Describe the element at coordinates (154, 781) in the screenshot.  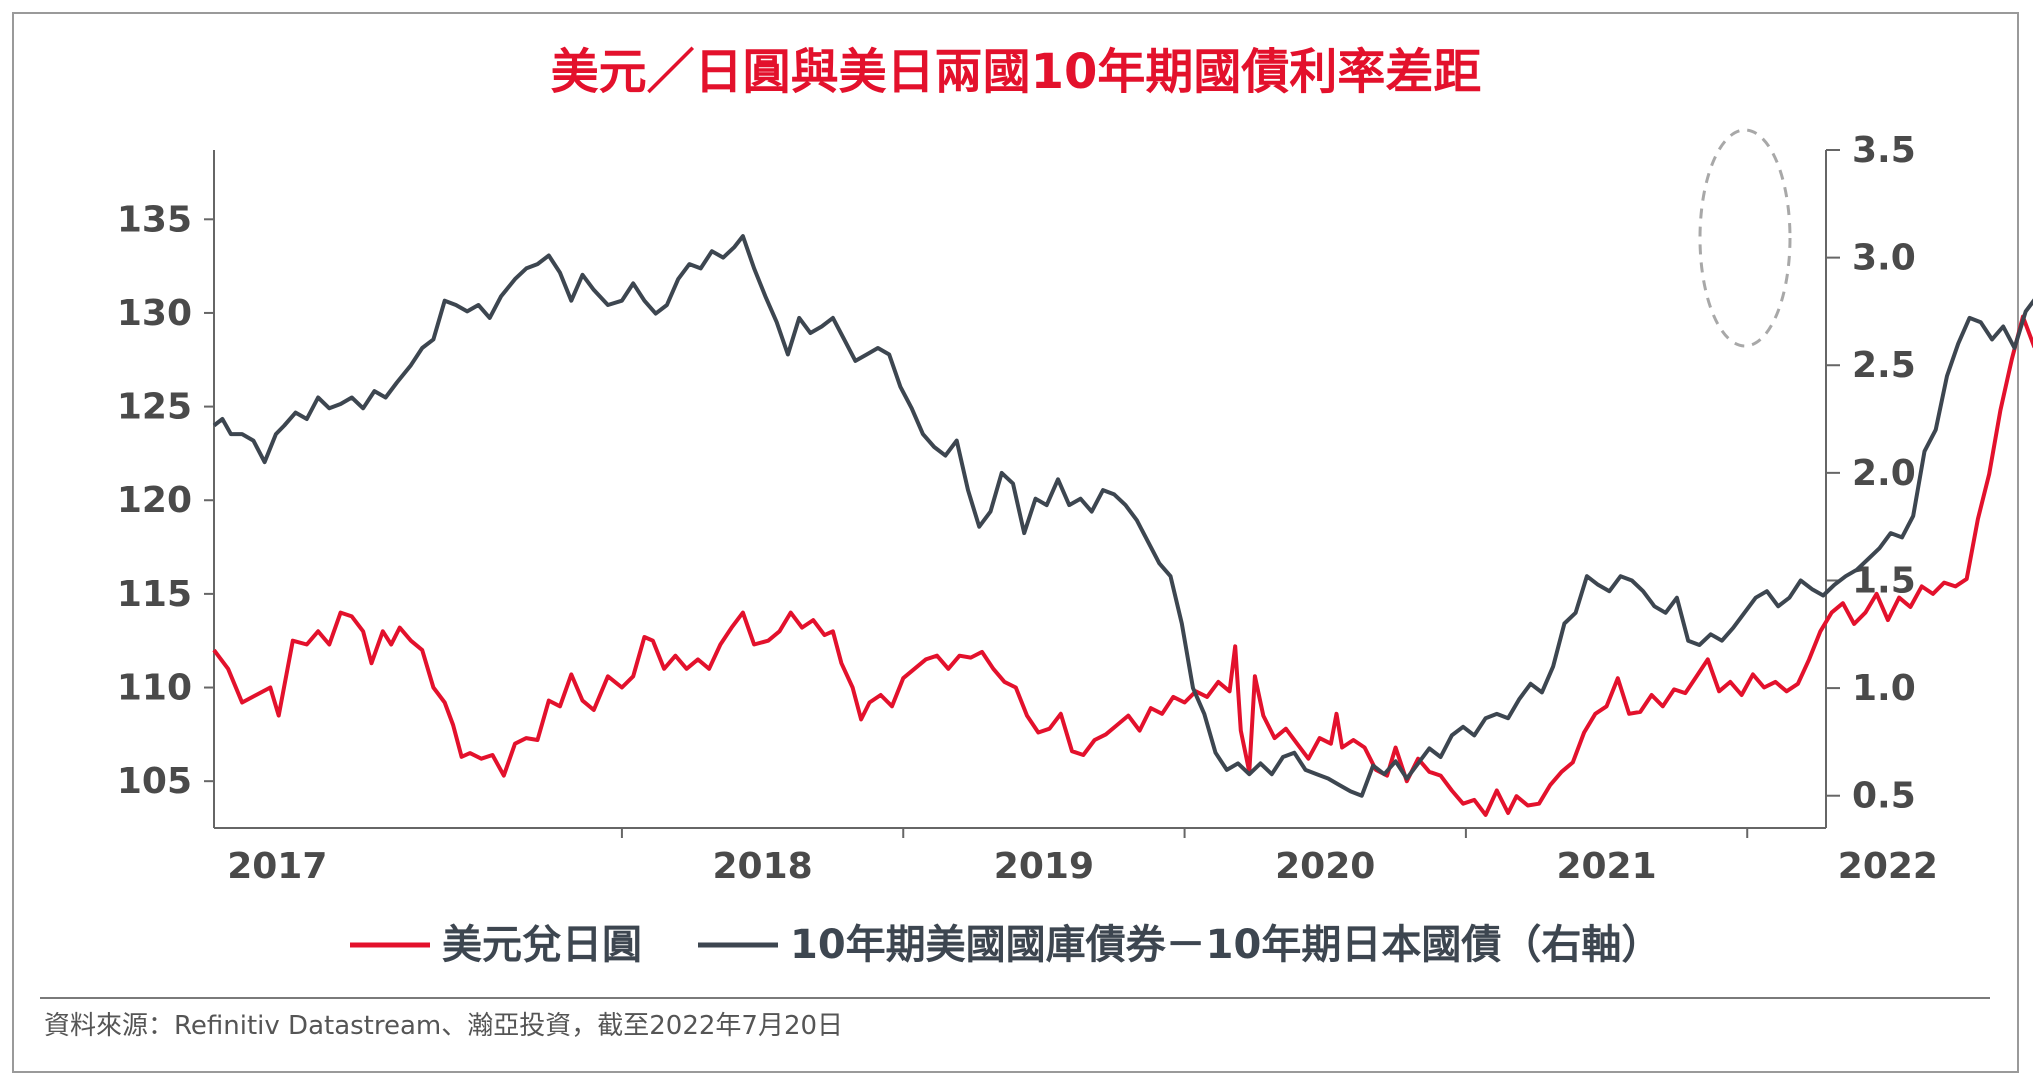
I see `y-left-tick-label: 105` at that location.